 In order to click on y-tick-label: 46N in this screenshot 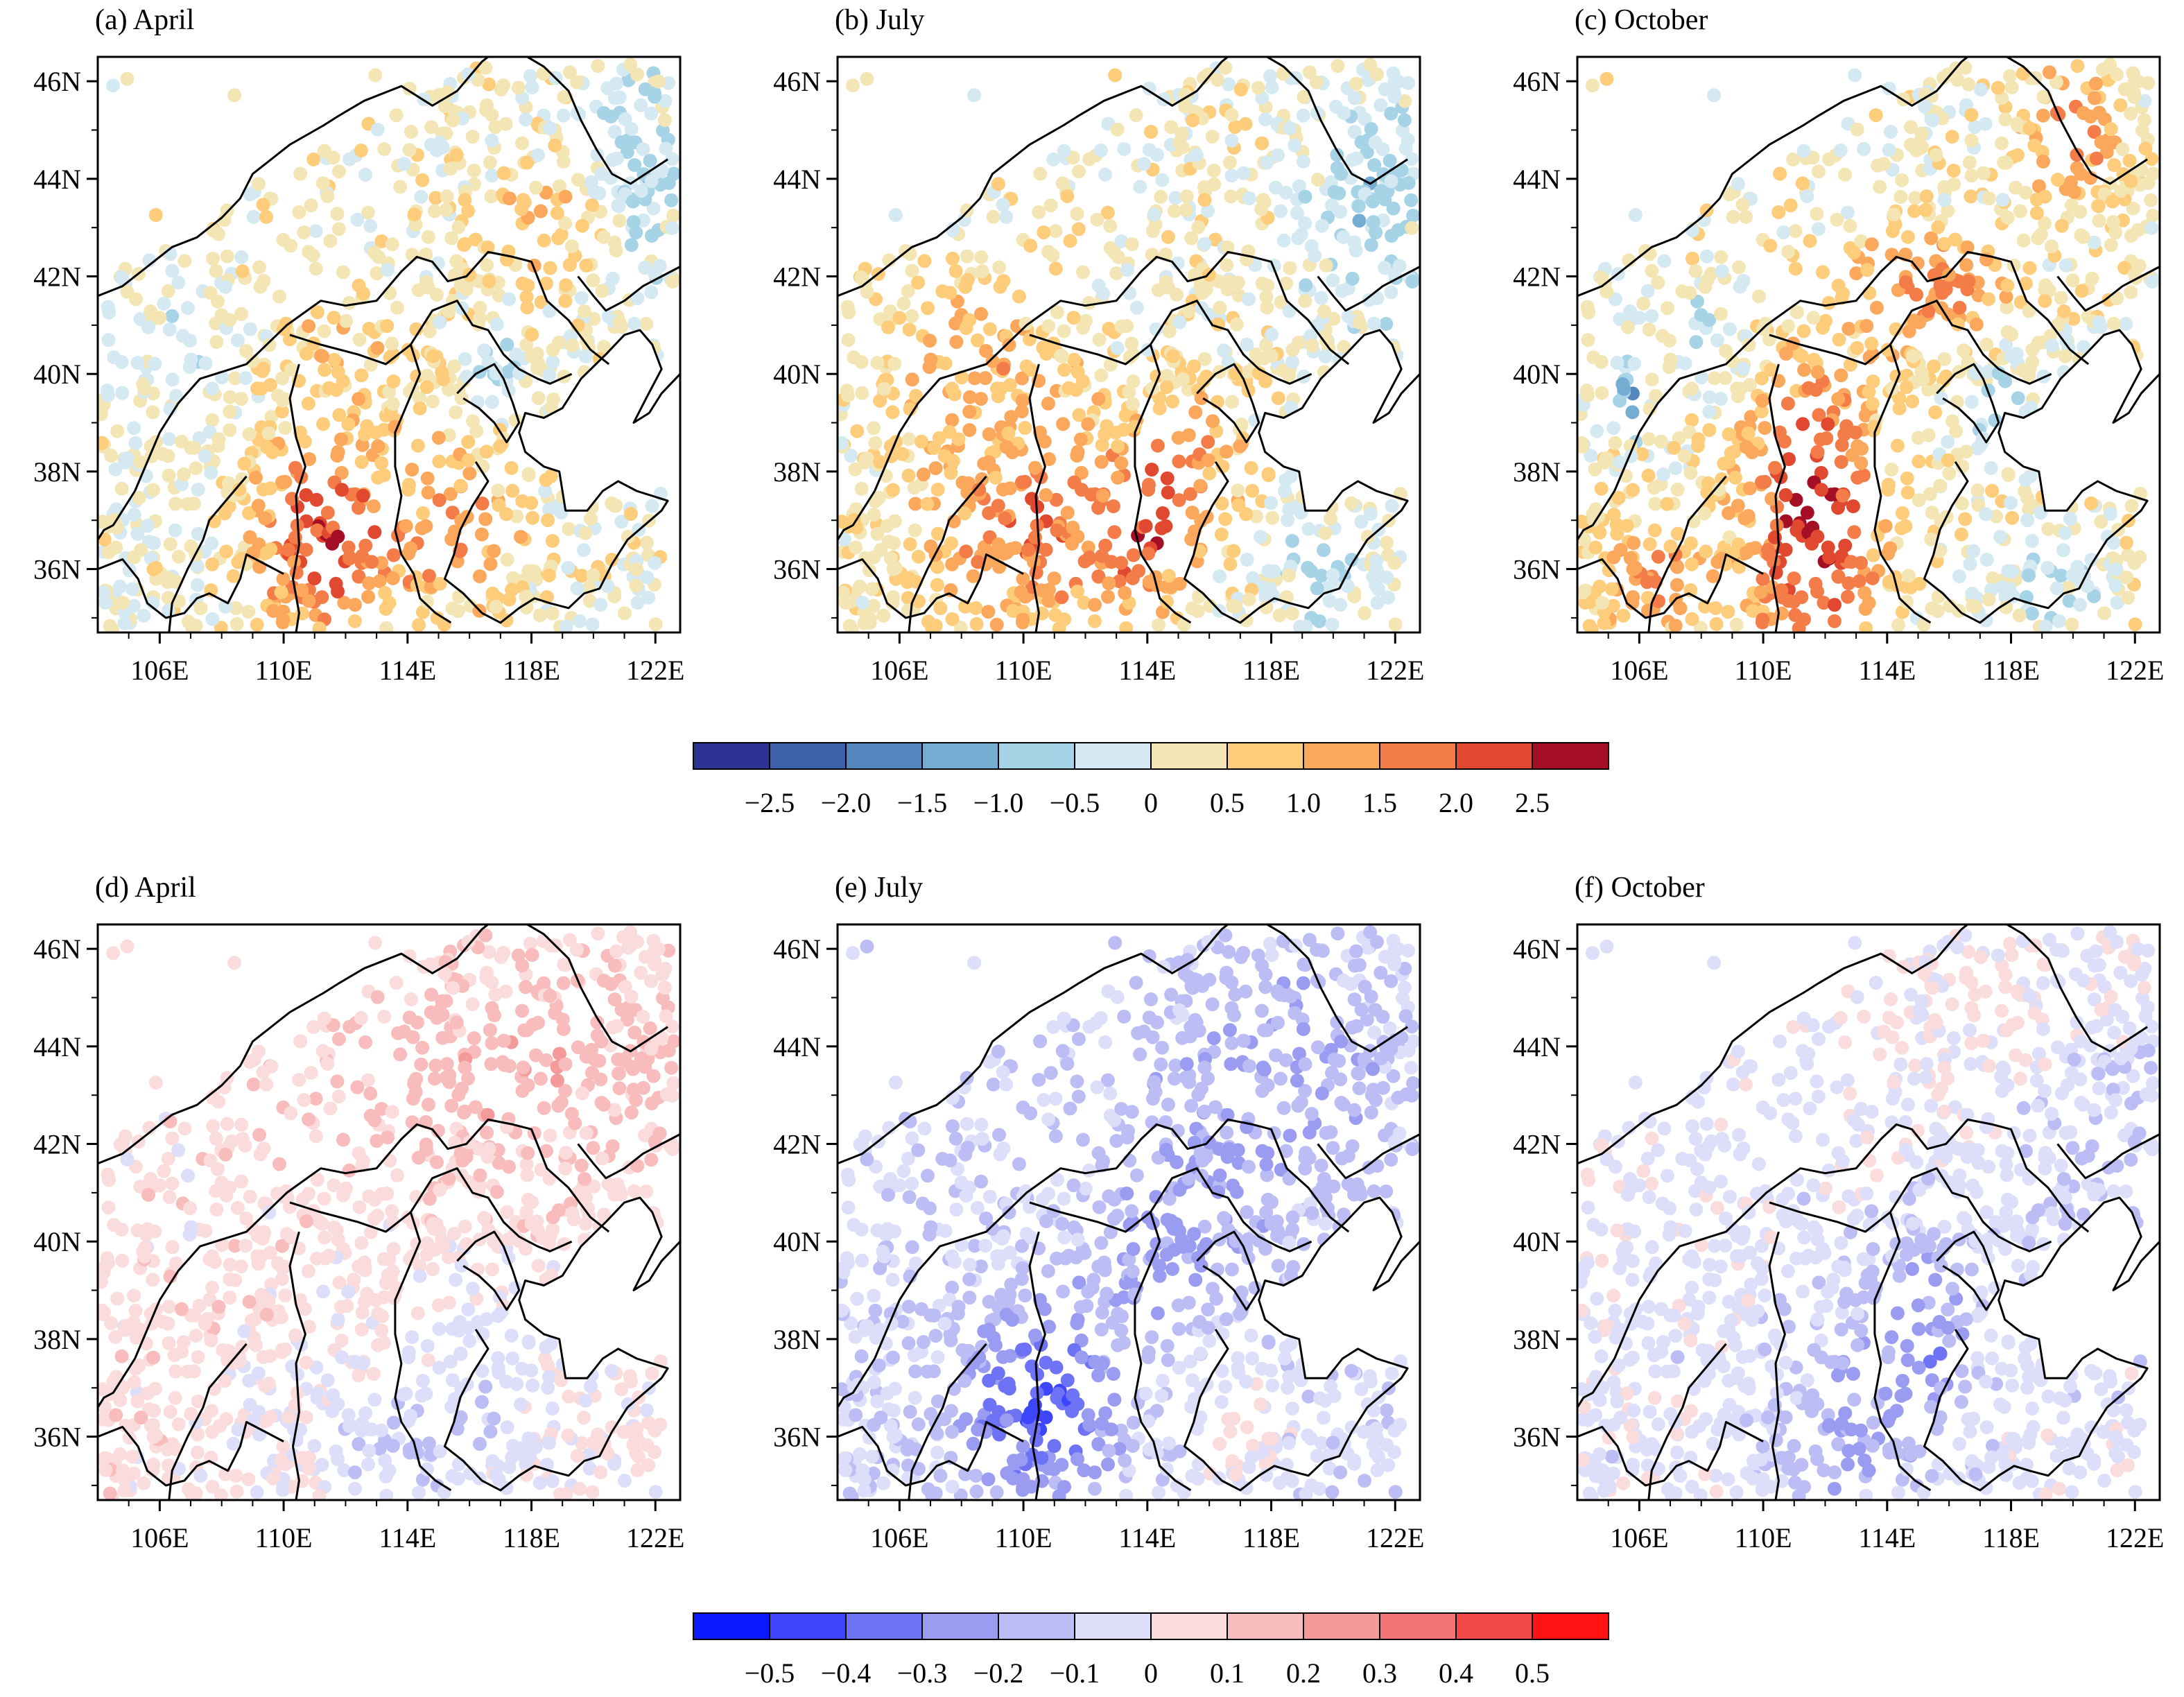, I will do `click(57, 81)`.